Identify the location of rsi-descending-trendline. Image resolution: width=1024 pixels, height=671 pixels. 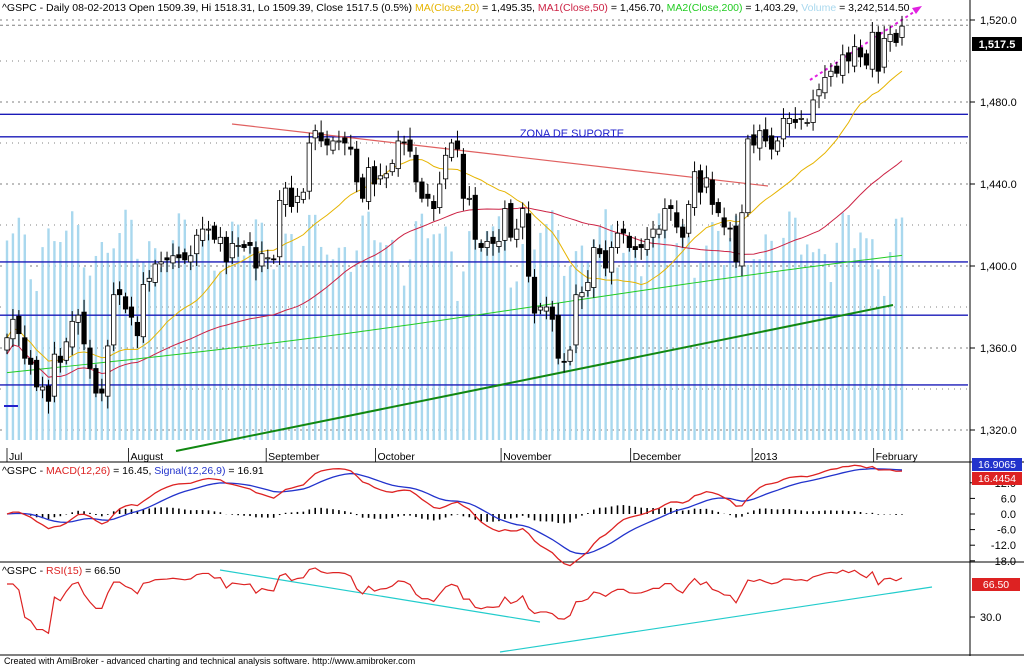
(380, 596).